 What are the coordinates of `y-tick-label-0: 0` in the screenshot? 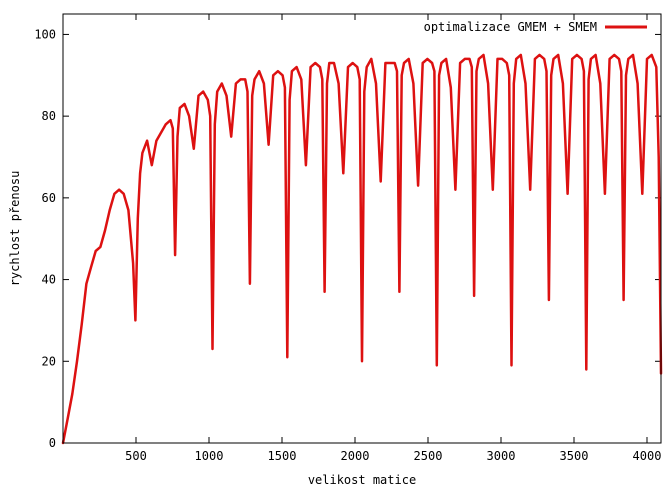 It's located at (52, 443).